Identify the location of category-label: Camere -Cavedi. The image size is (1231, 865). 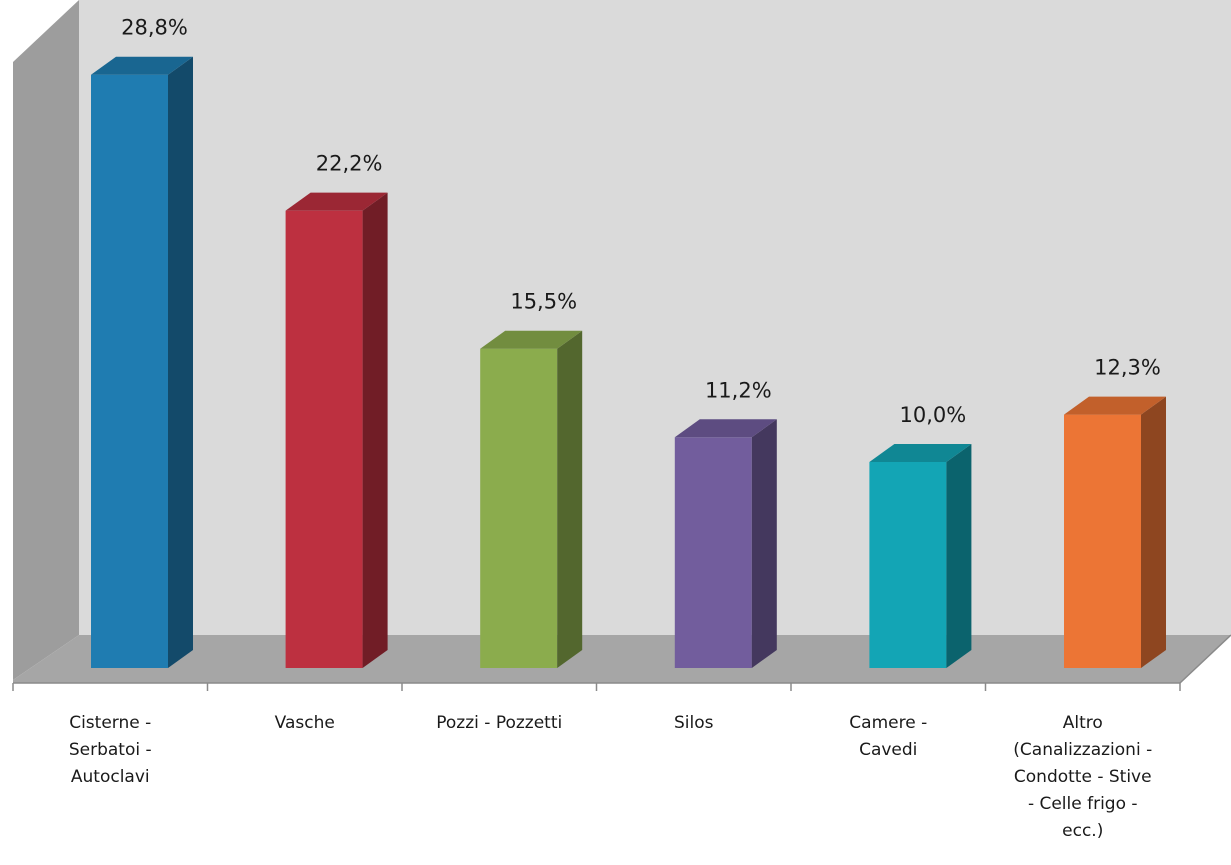
(888, 736).